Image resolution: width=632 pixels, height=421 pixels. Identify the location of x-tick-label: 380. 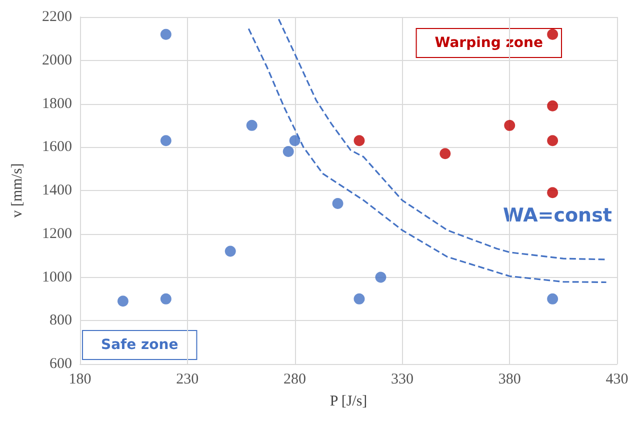
(509, 380).